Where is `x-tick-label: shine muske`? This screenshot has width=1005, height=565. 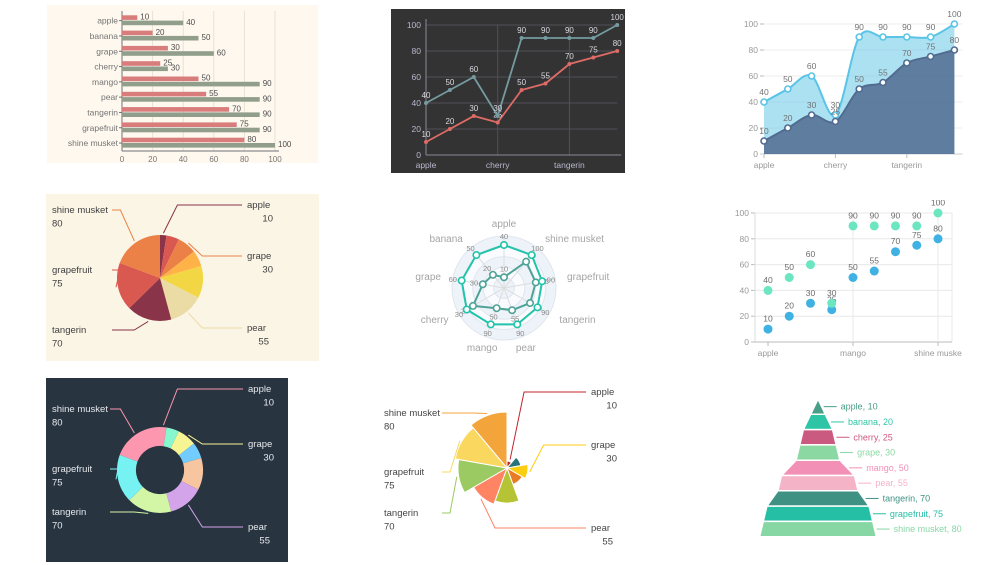 x-tick-label: shine muske is located at coordinates (938, 353).